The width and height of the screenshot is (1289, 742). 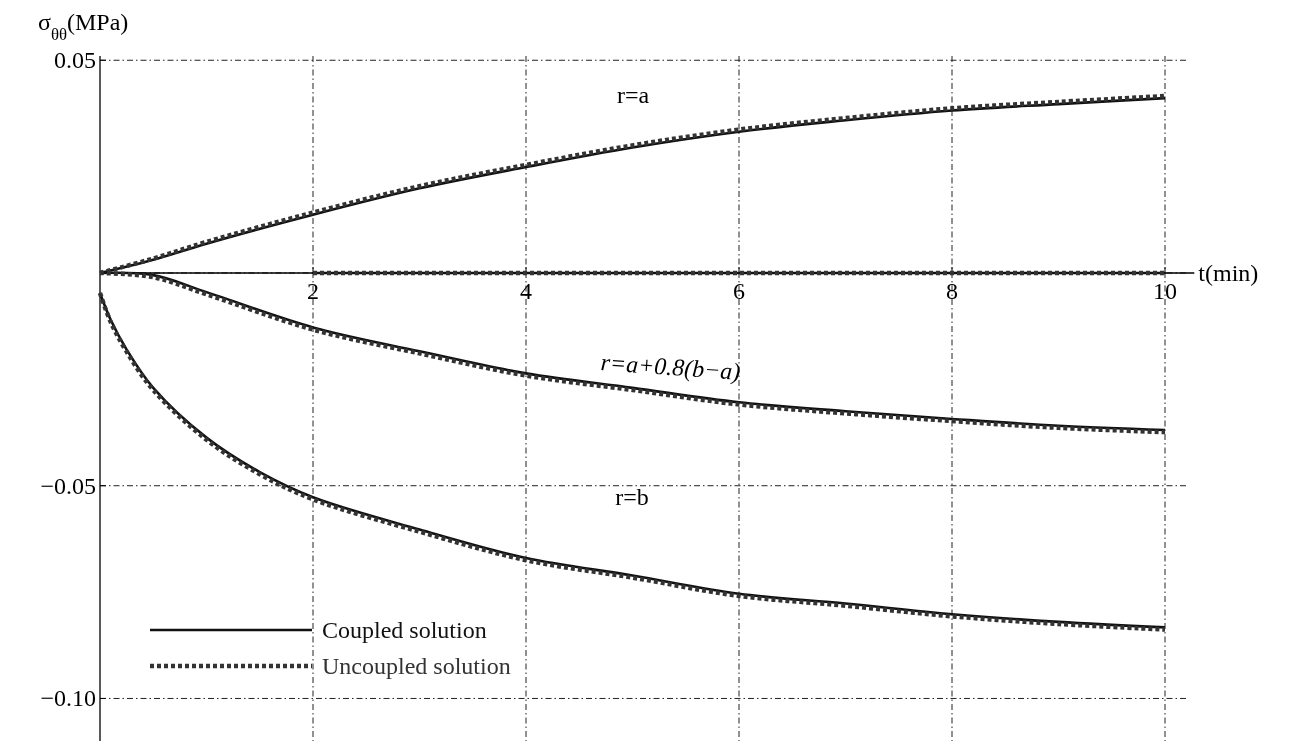 What do you see at coordinates (68, 485) in the screenshot?
I see `y-tick-label: −0.05` at bounding box center [68, 485].